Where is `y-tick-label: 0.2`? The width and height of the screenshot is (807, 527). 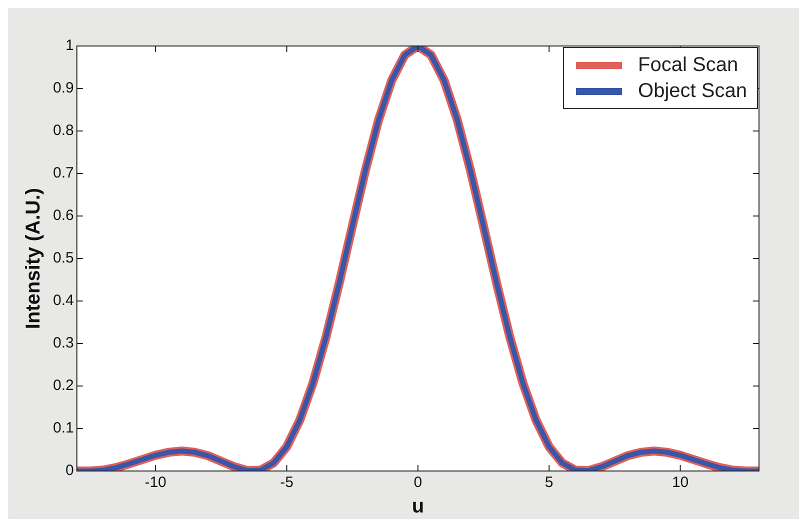
y-tick-label: 0.2 is located at coordinates (63, 385).